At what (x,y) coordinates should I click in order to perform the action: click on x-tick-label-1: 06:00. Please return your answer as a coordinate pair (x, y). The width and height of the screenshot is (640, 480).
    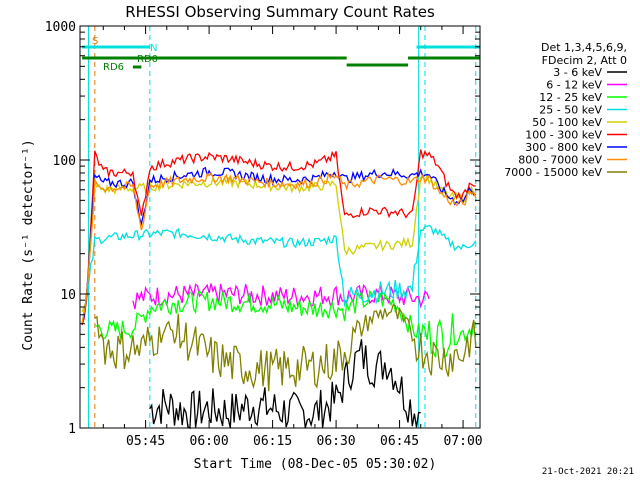
    Looking at the image, I should click on (209, 441).